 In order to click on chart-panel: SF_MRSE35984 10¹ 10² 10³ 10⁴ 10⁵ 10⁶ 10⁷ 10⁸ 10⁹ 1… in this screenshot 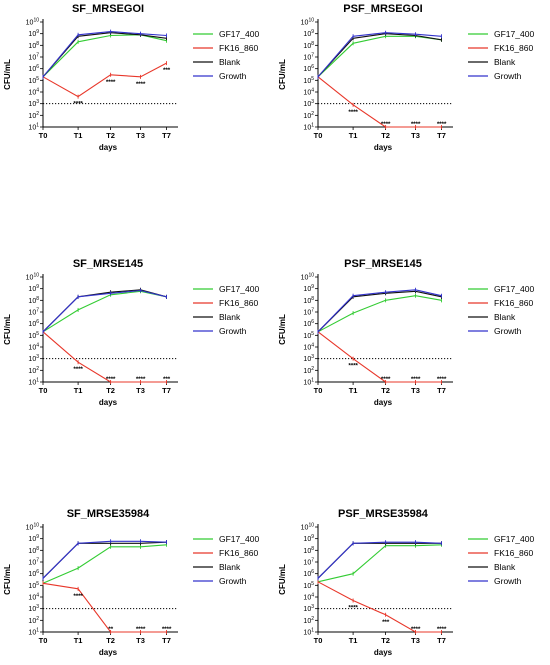, I will do `click(131, 582)`.